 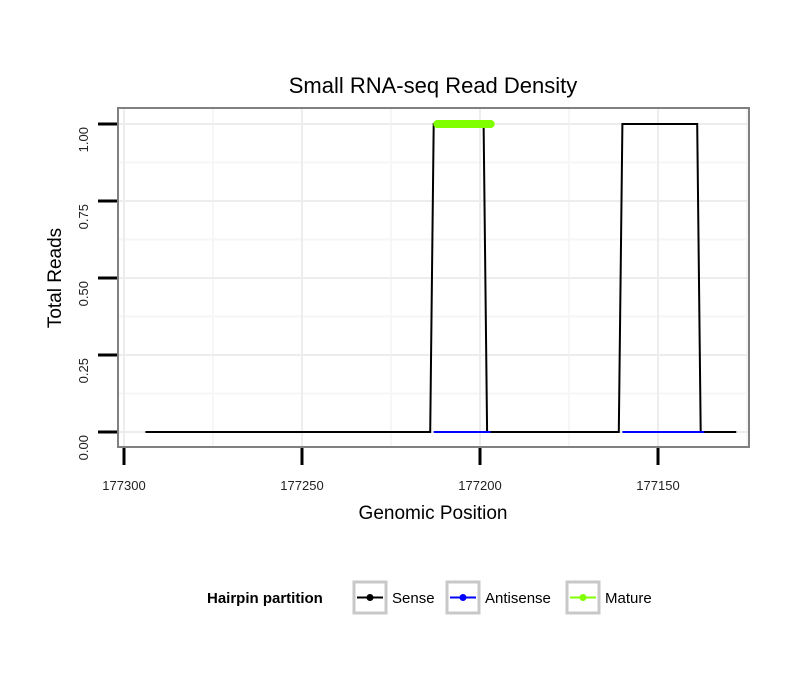 I want to click on y-tick-label: 1.00, so click(x=83, y=139).